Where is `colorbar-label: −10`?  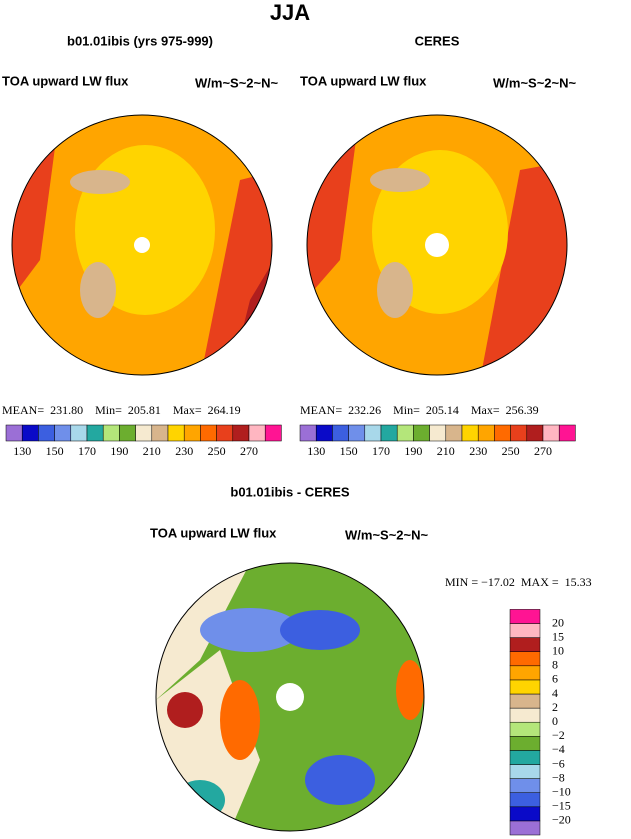
colorbar-label: −10 is located at coordinates (561, 791).